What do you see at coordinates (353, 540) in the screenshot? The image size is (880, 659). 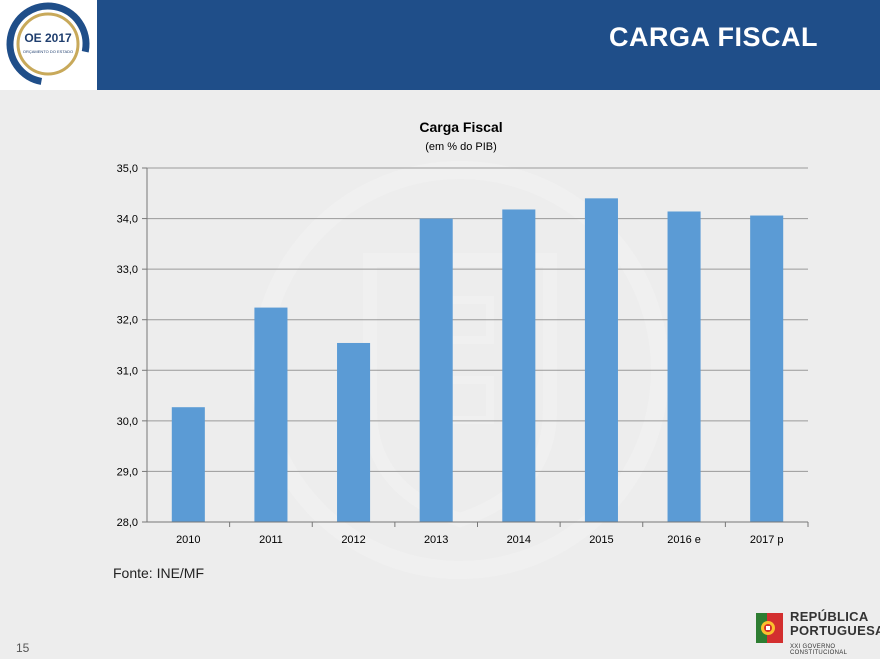 I see `x-tick-label: 2012` at bounding box center [353, 540].